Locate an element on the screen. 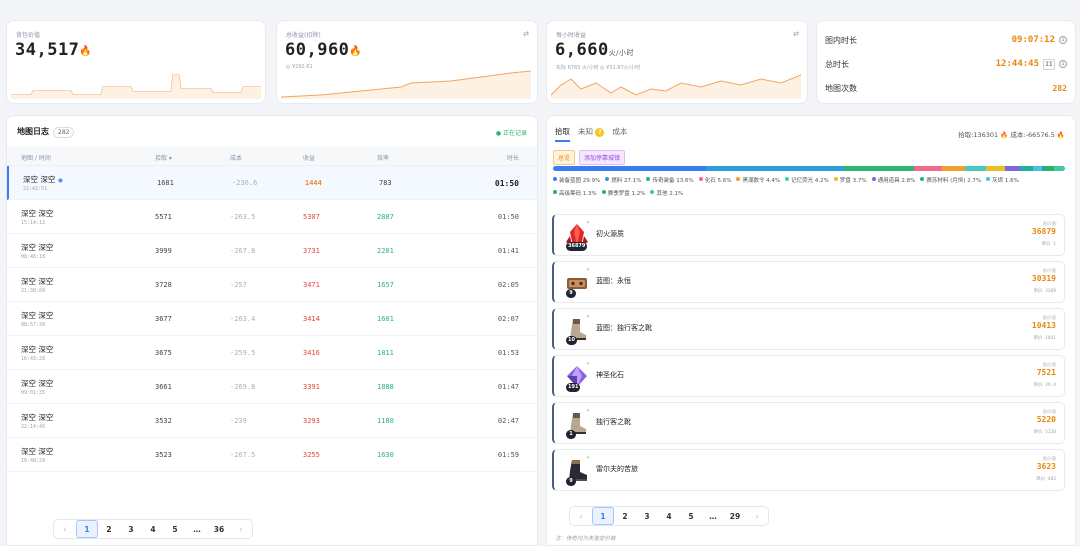 The height and width of the screenshot is (546, 1080). legend-item: 赛季罗盘 1.2% is located at coordinates (623, 194).